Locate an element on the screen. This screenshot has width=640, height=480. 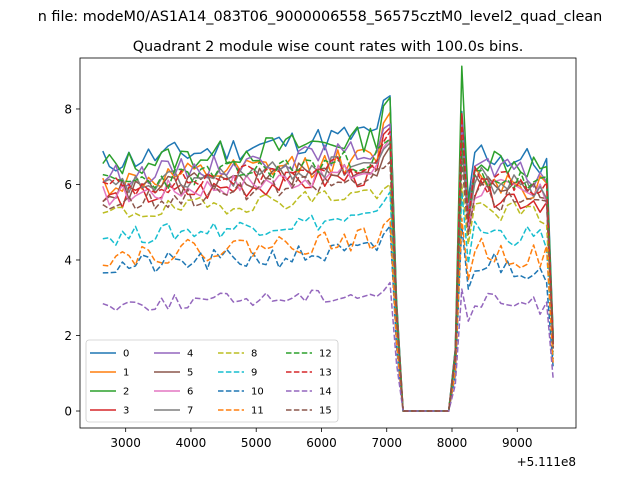
legend-label-8: 8 is located at coordinates (254, 354).